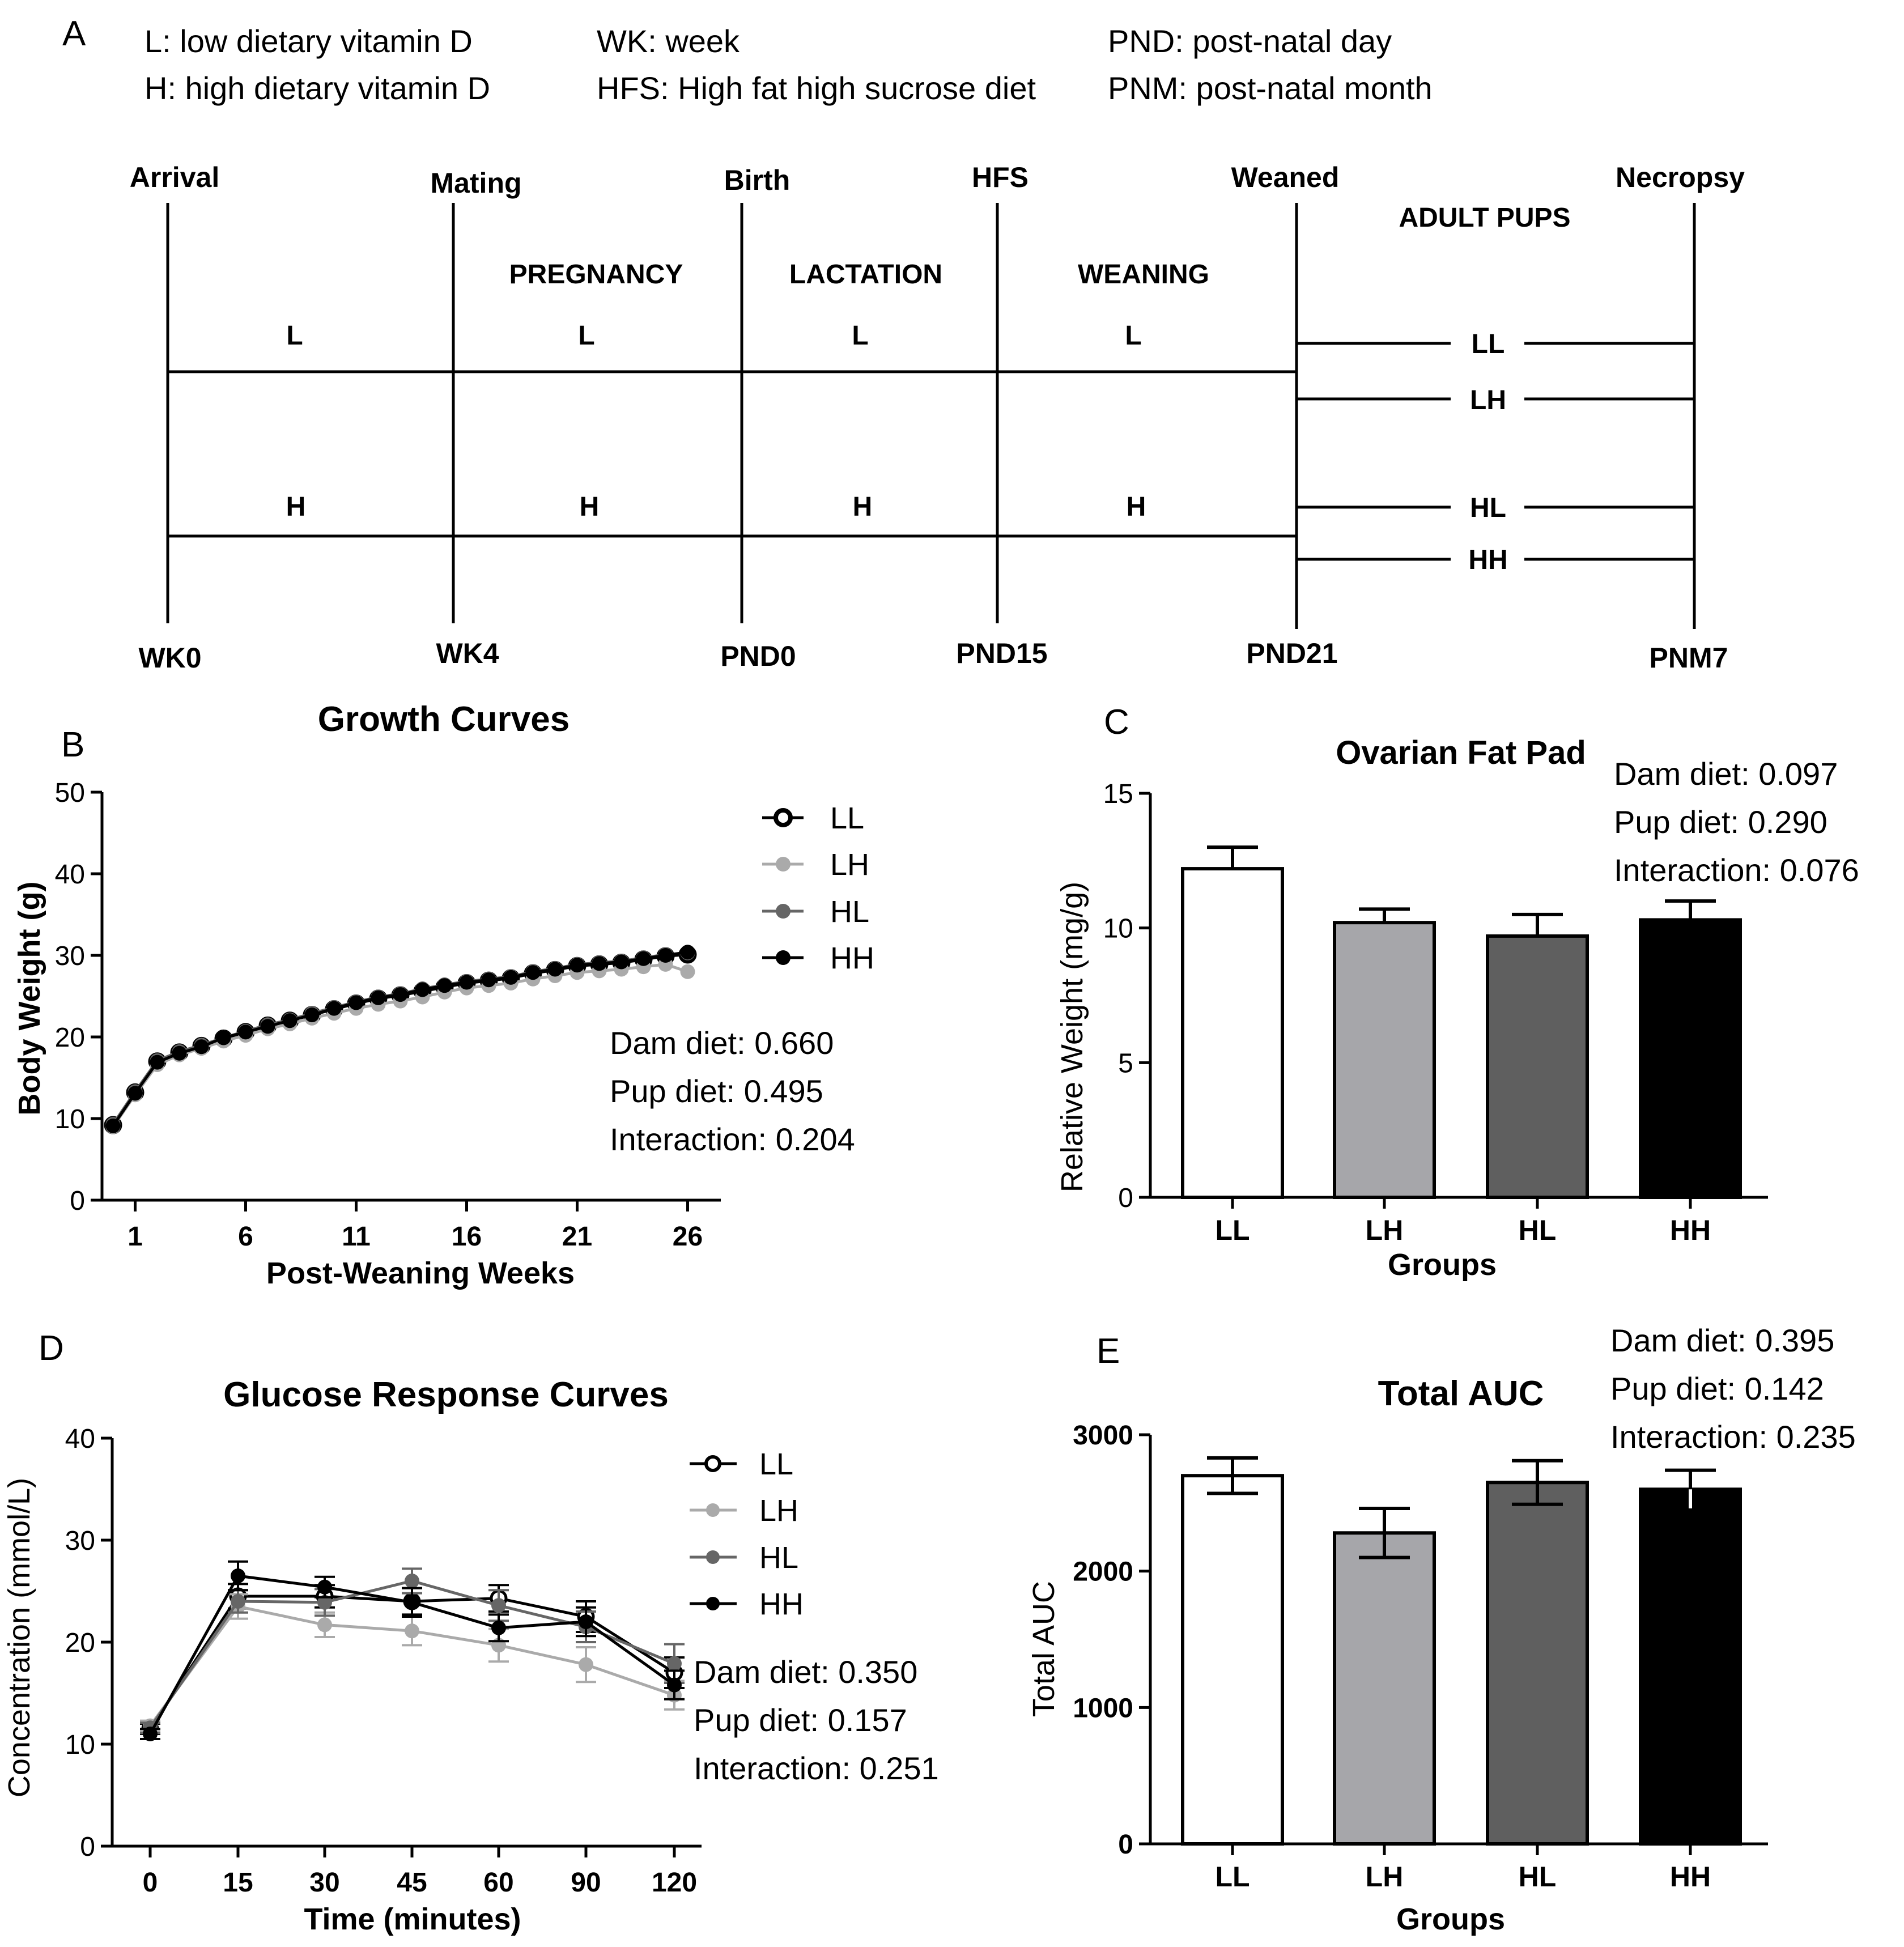  What do you see at coordinates (1232, 1230) in the screenshot?
I see `x-tick-label: LL` at bounding box center [1232, 1230].